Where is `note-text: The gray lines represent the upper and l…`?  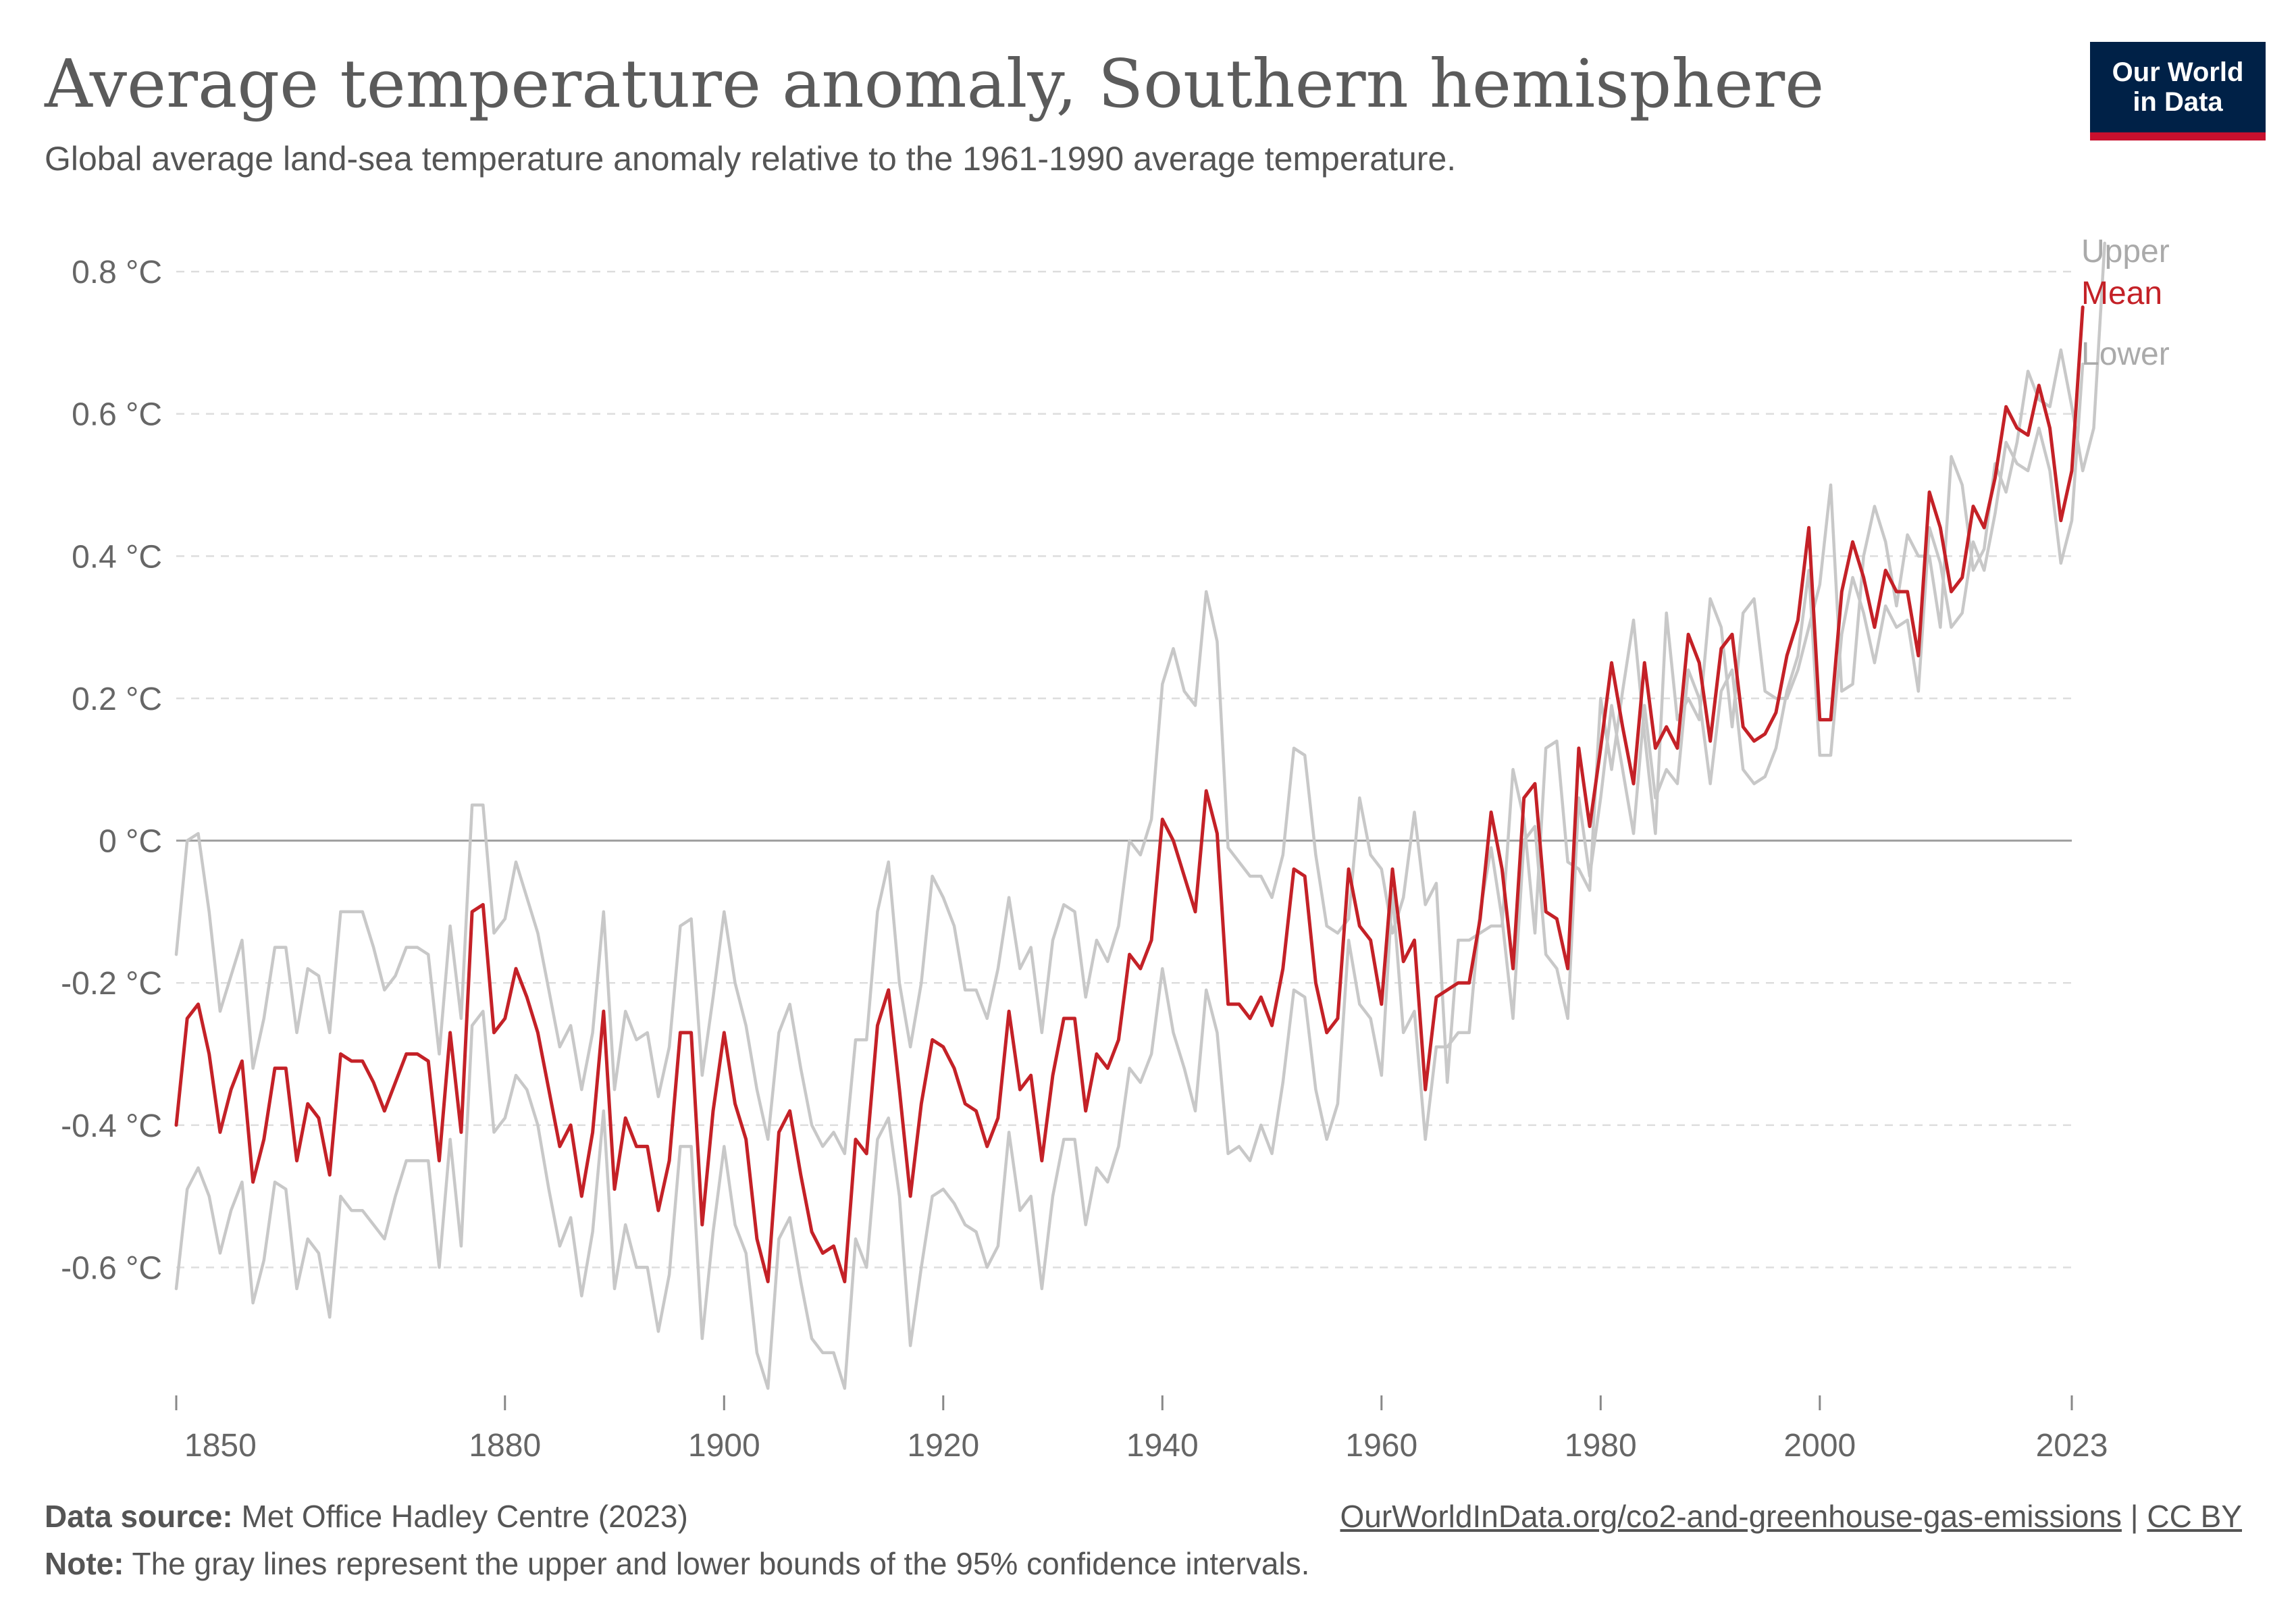 note-text: The gray lines represent the upper and l… is located at coordinates (721, 1563).